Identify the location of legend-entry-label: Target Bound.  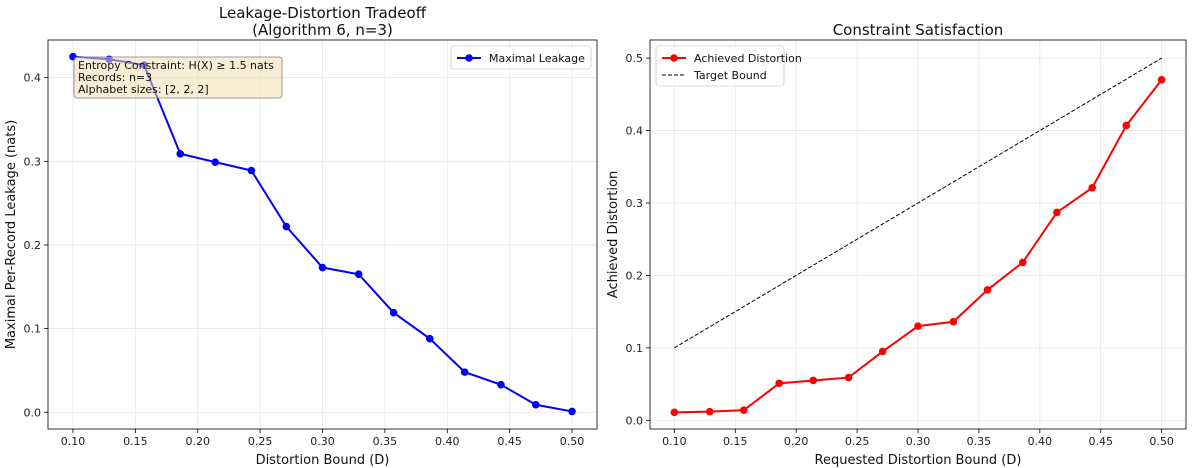
(730, 75).